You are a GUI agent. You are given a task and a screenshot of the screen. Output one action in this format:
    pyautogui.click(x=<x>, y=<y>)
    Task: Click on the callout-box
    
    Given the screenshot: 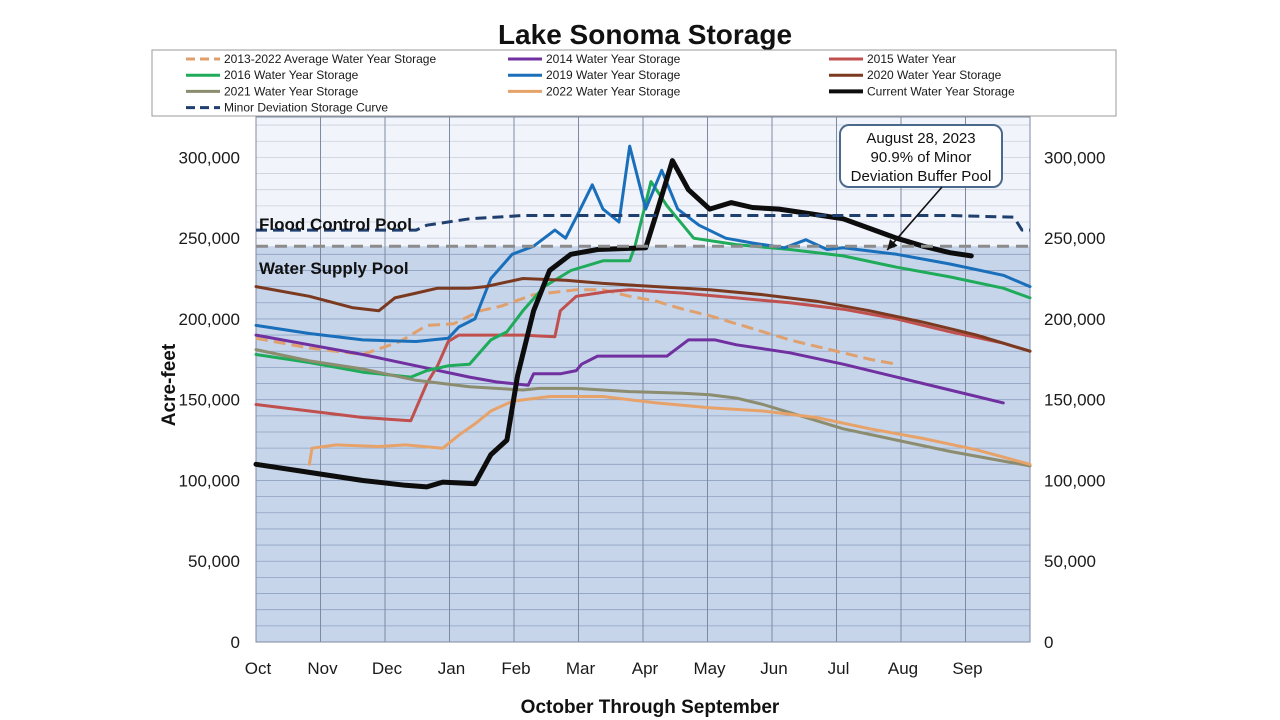 What is the action you would take?
    pyautogui.click(x=921, y=156)
    